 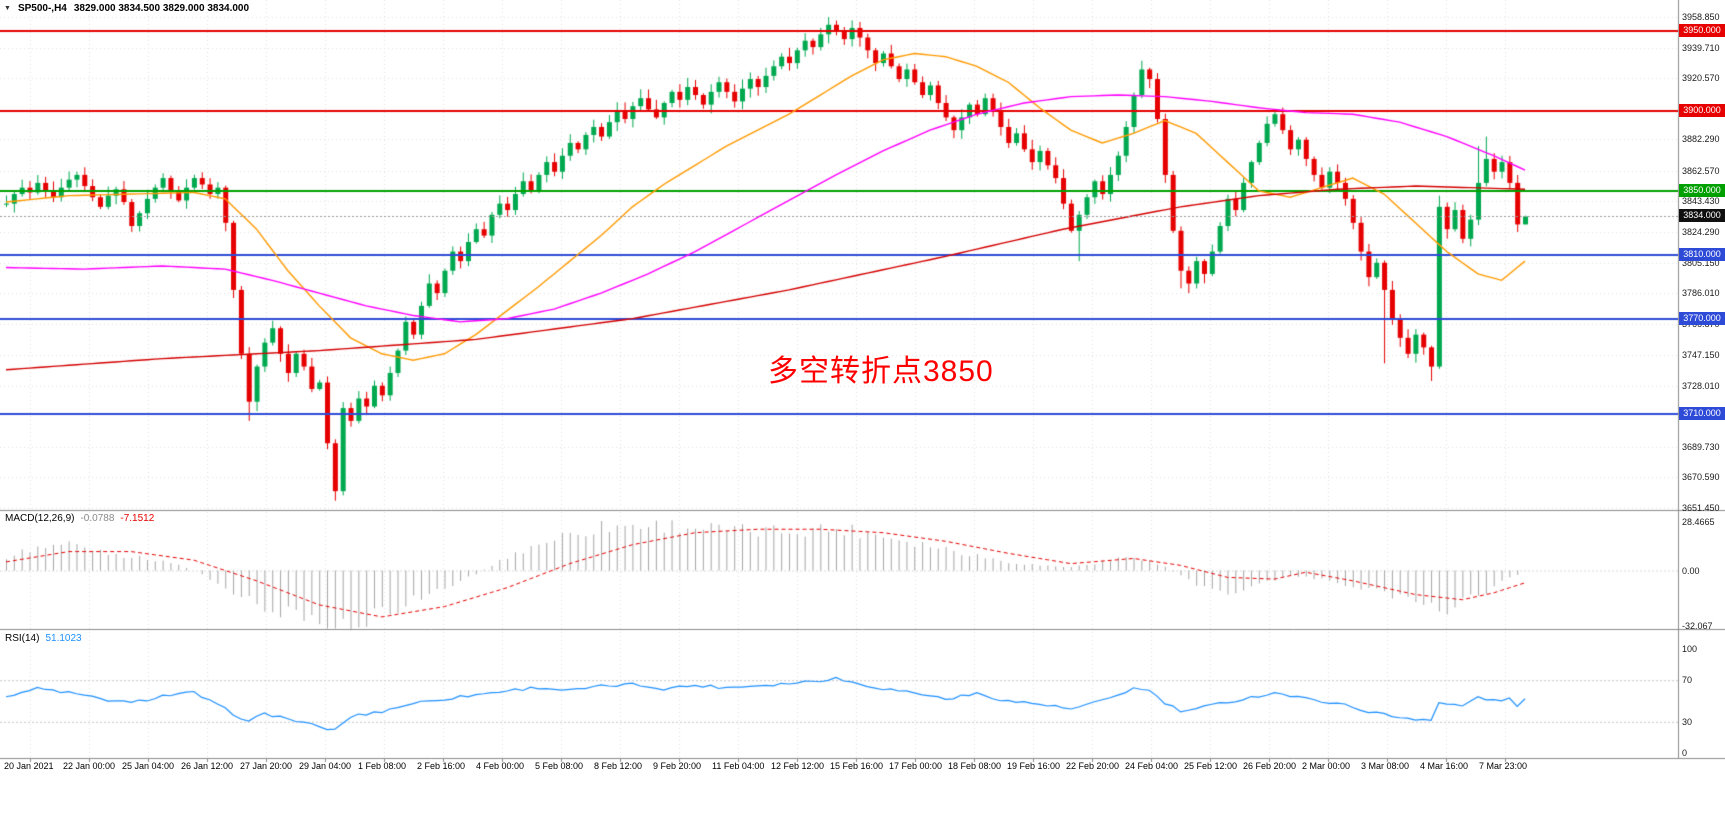 I want to click on macd-axis-label: -32.067, so click(x=1697, y=625).